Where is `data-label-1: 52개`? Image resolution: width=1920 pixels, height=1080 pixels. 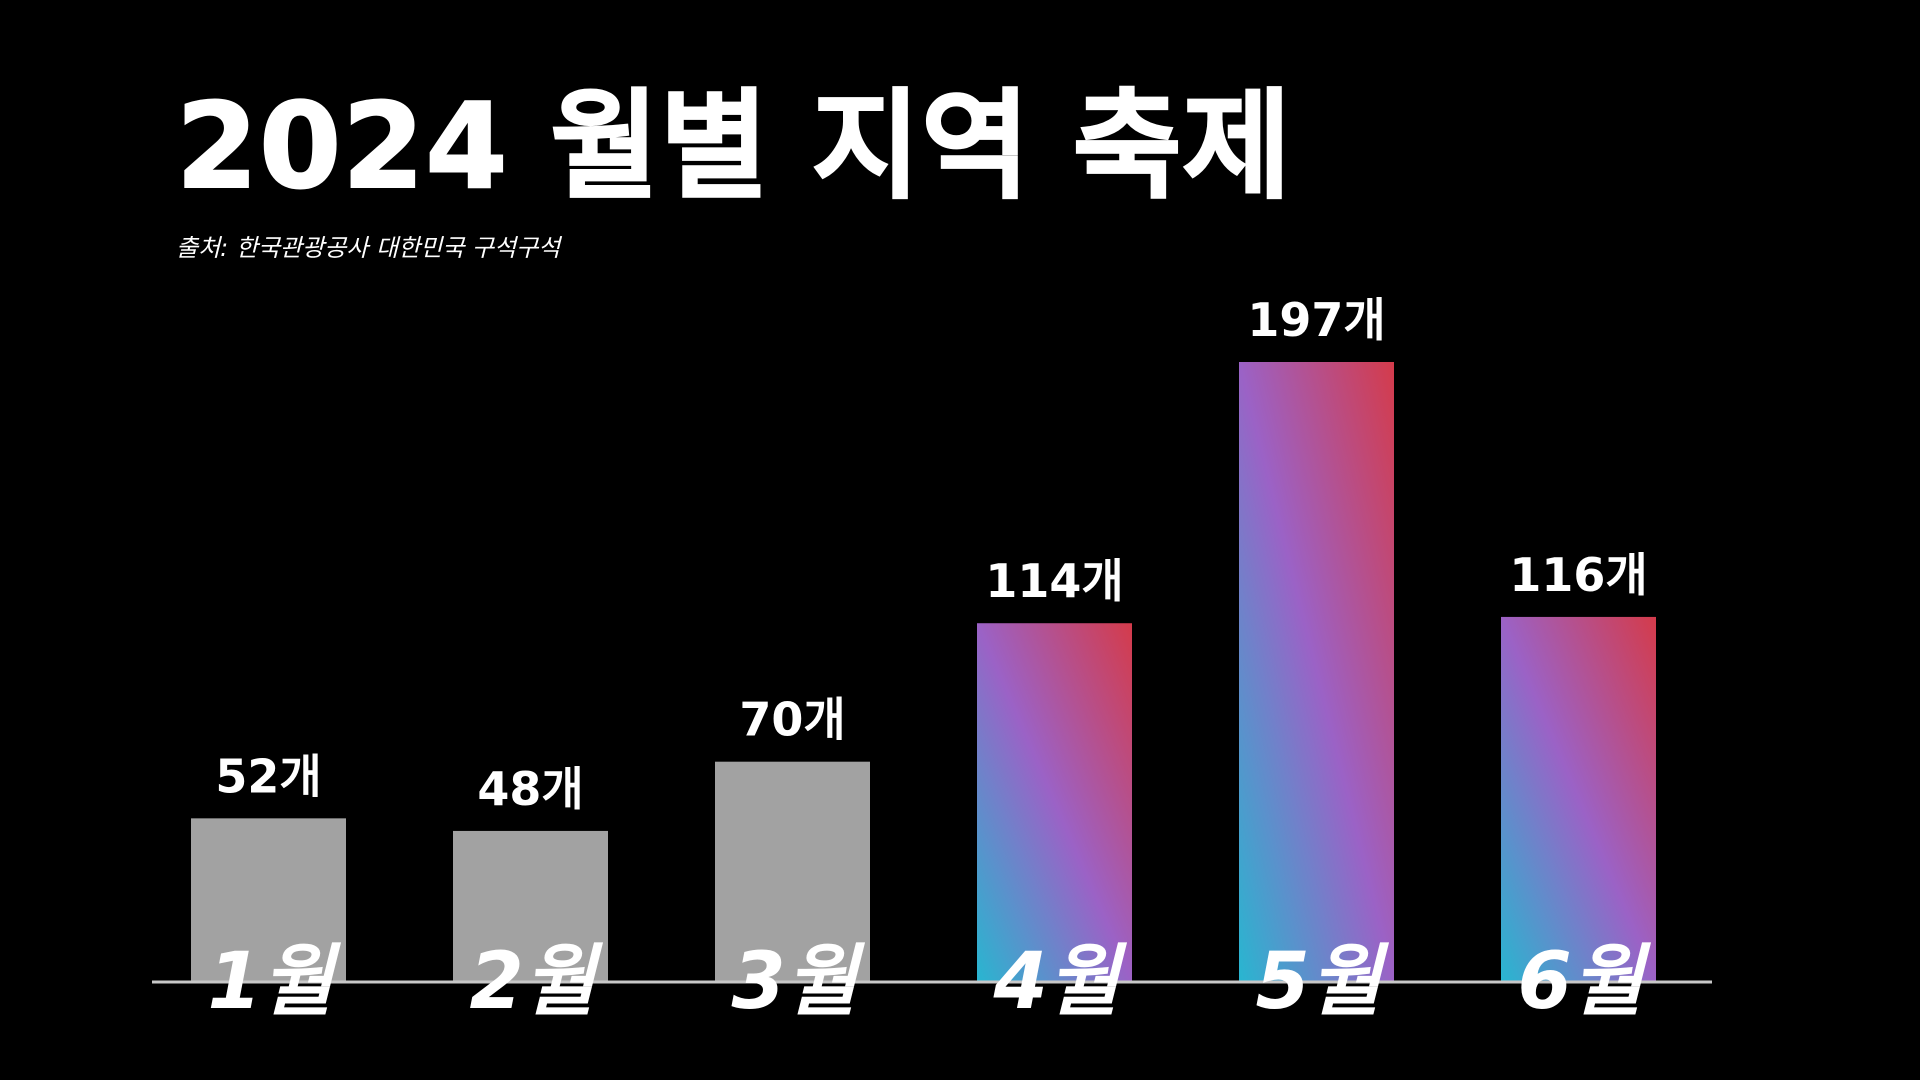 data-label-1: 52개 is located at coordinates (268, 776).